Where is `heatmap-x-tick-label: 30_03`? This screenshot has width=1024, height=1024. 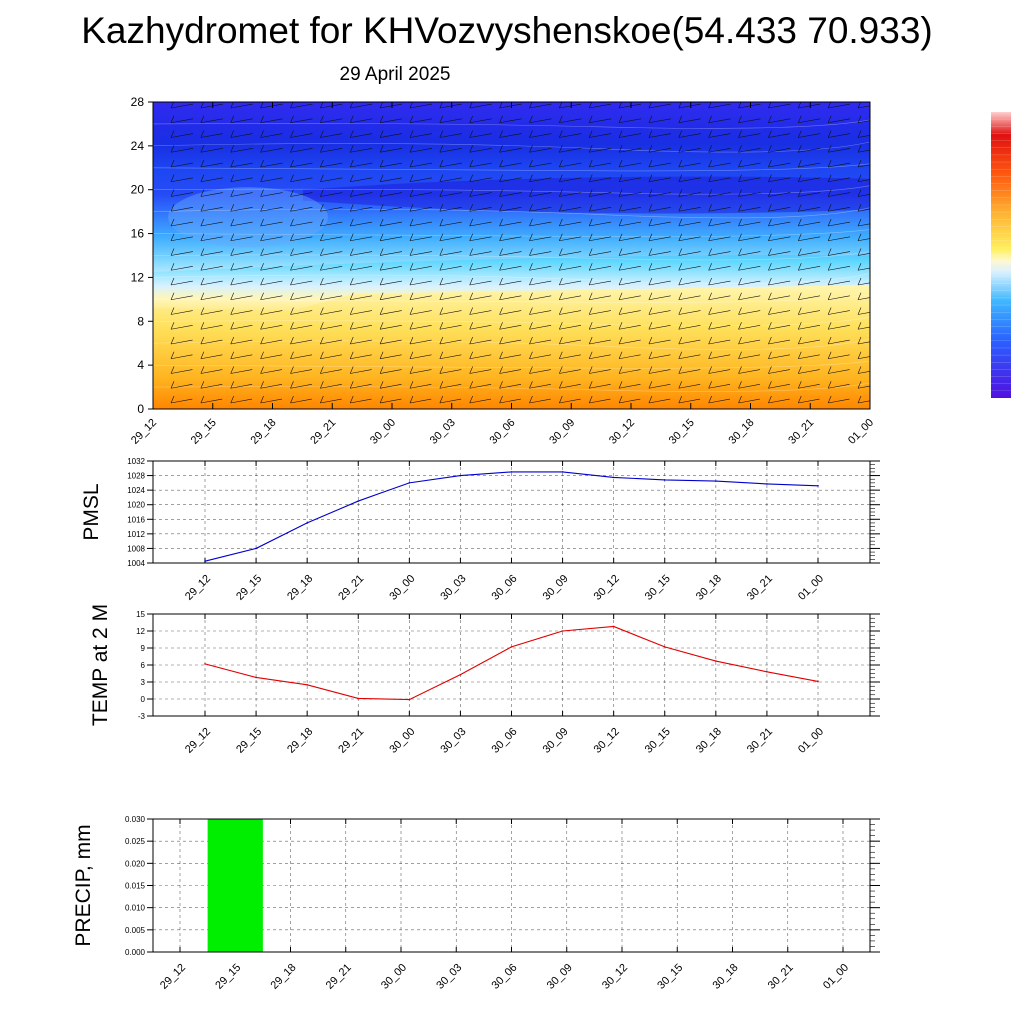
heatmap-x-tick-label: 30_03 is located at coordinates (443, 432).